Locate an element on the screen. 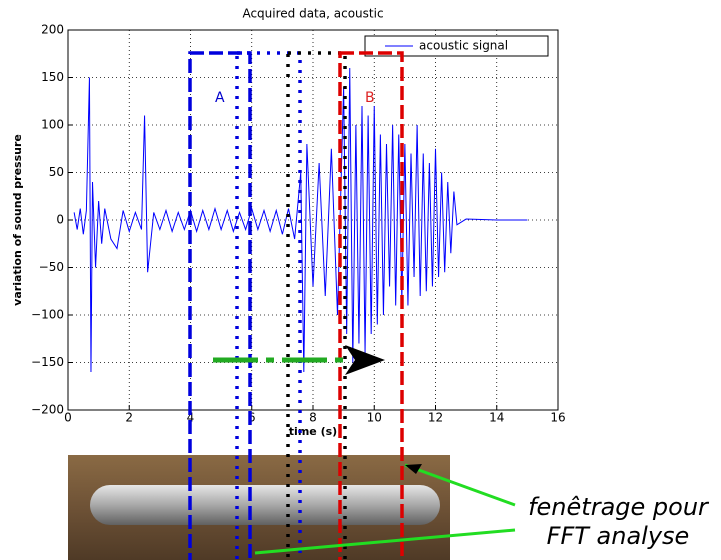 Image resolution: width=721 pixels, height=560 pixels. x-tick-label: 0 is located at coordinates (68, 418).